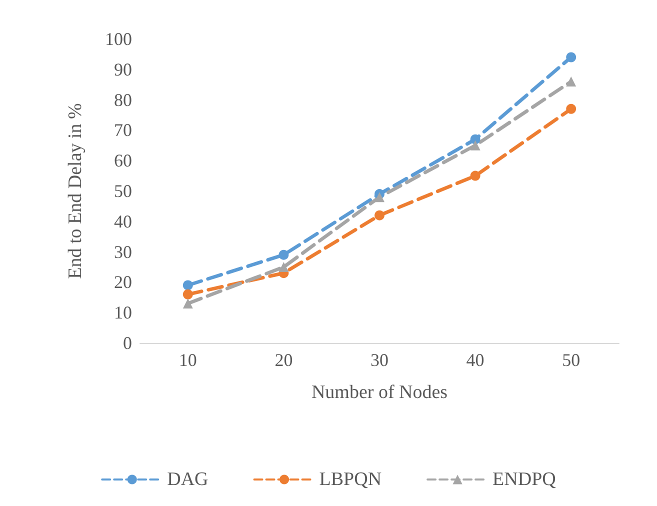 The width and height of the screenshot is (657, 506). Describe the element at coordinates (187, 360) in the screenshot. I see `x-tick-label: 10` at that location.